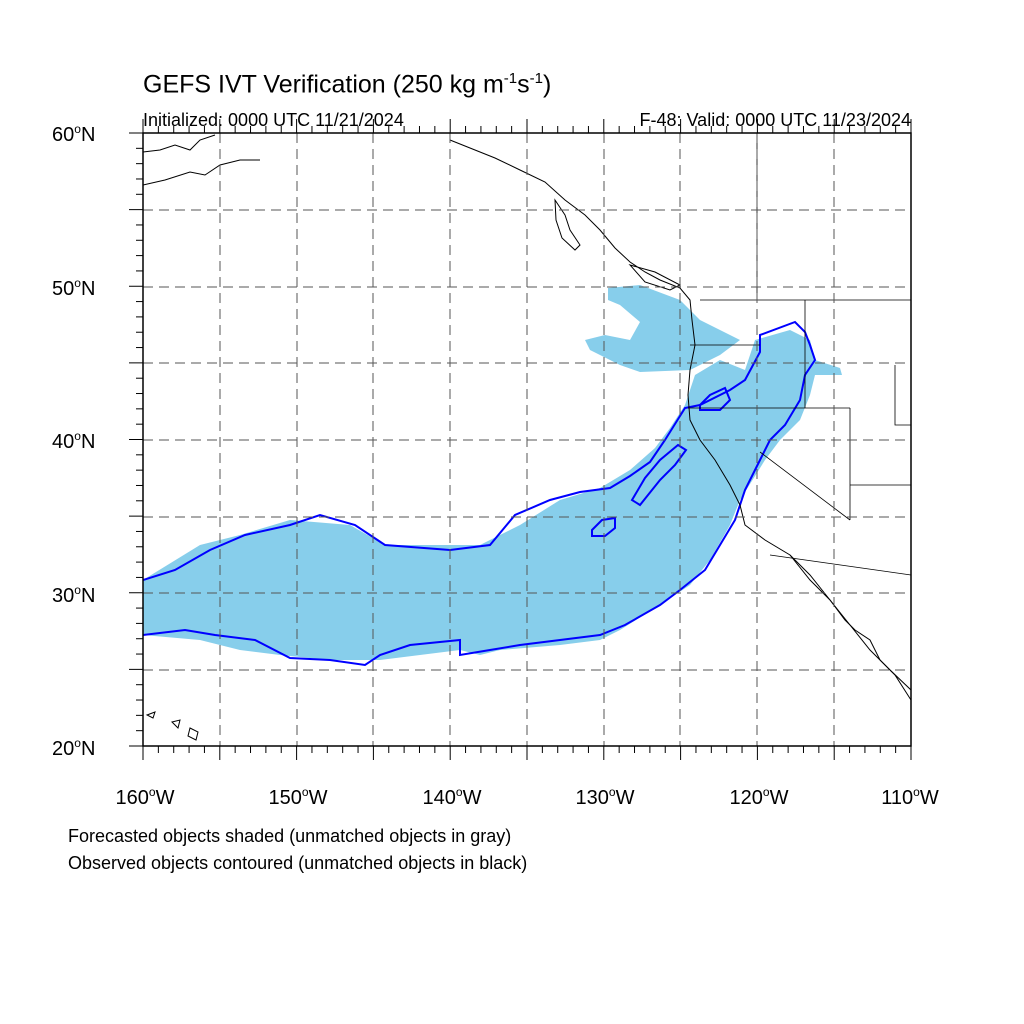 Image resolution: width=1024 pixels, height=1024 pixels. I want to click on lat-label-60: 60oN, so click(74, 134).